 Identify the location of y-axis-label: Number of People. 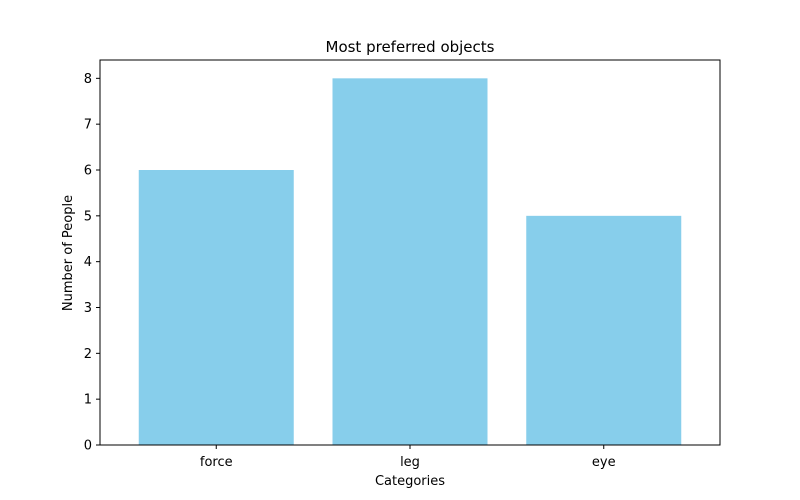
(68, 253).